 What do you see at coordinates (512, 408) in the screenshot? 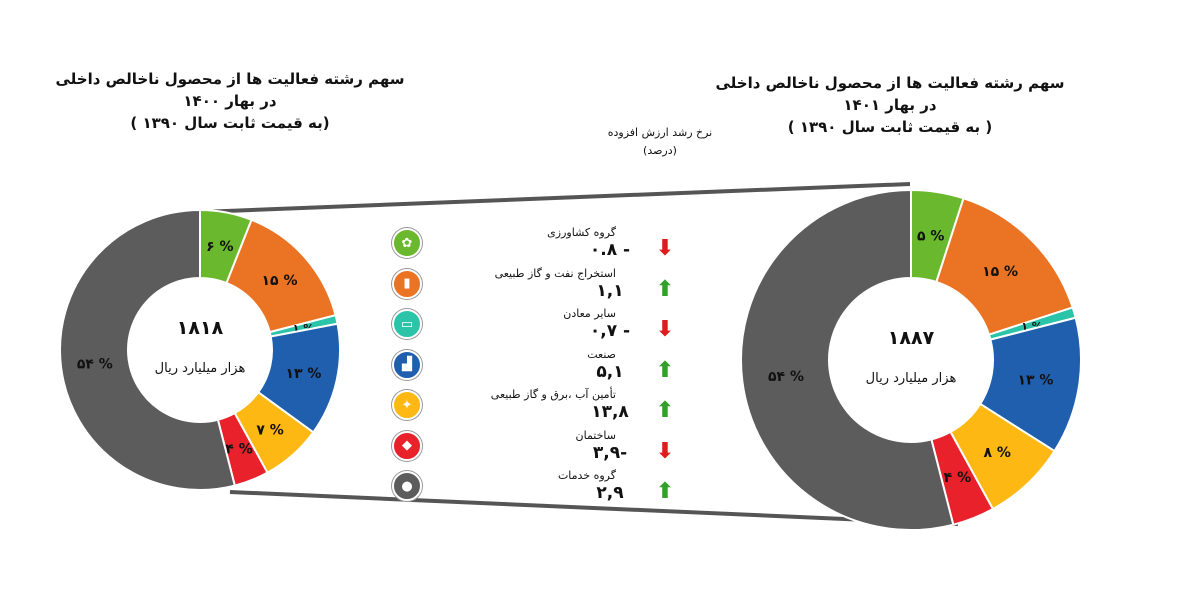
I see `legend-item: ✦ تأمین آب ،برق و گاز طبیعی` at bounding box center [512, 408].